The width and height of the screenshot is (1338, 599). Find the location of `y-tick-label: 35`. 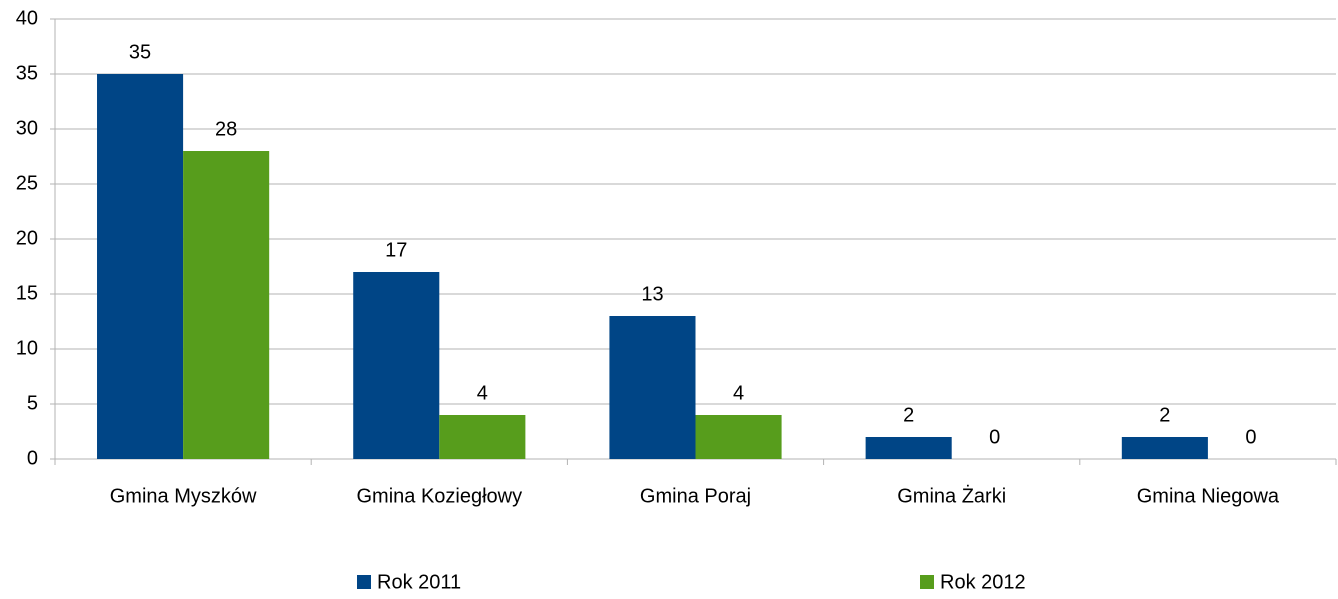

y-tick-label: 35 is located at coordinates (27, 73).